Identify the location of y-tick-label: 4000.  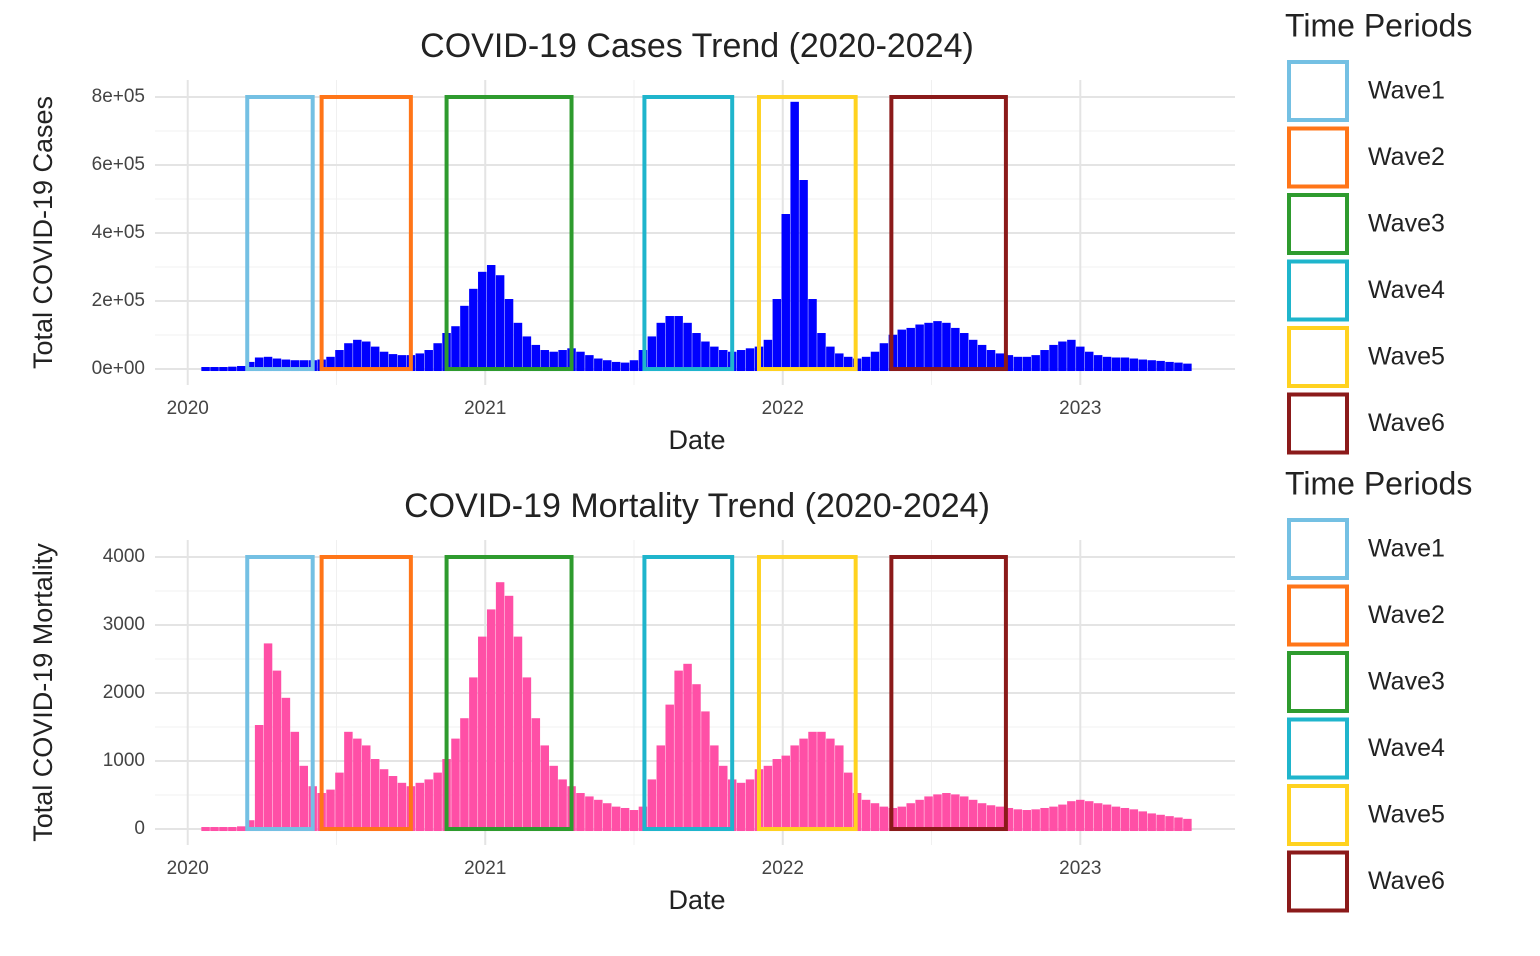
(124, 556).